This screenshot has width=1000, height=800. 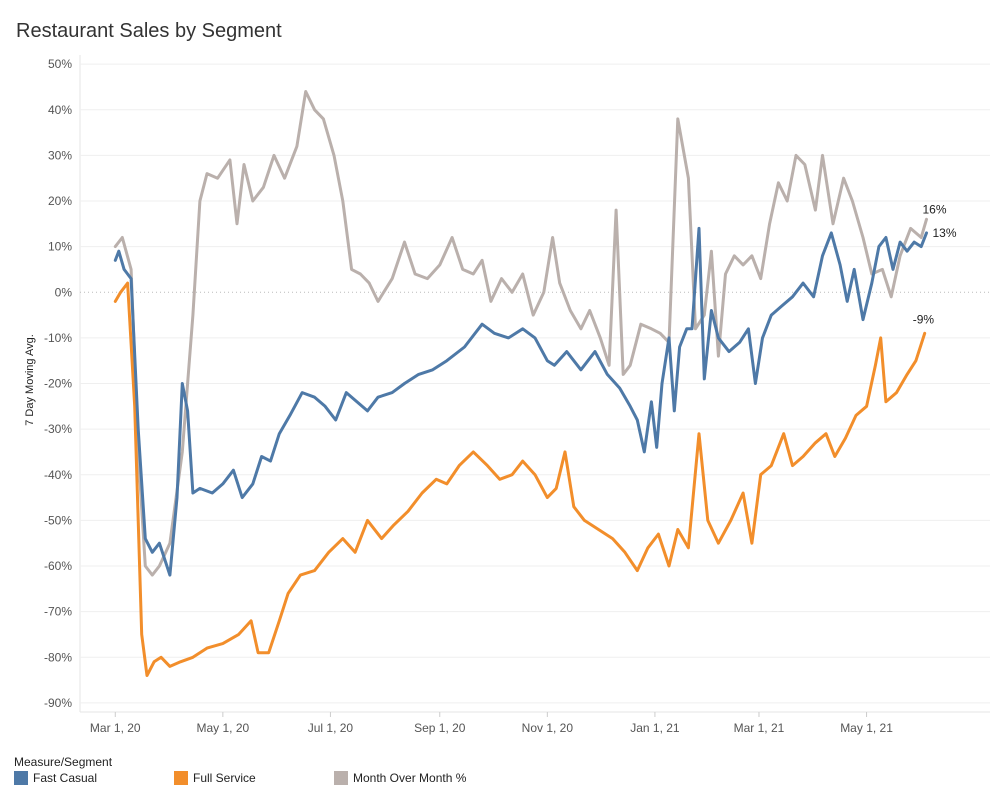 I want to click on legend-label: Fast Casual, so click(x=65, y=778).